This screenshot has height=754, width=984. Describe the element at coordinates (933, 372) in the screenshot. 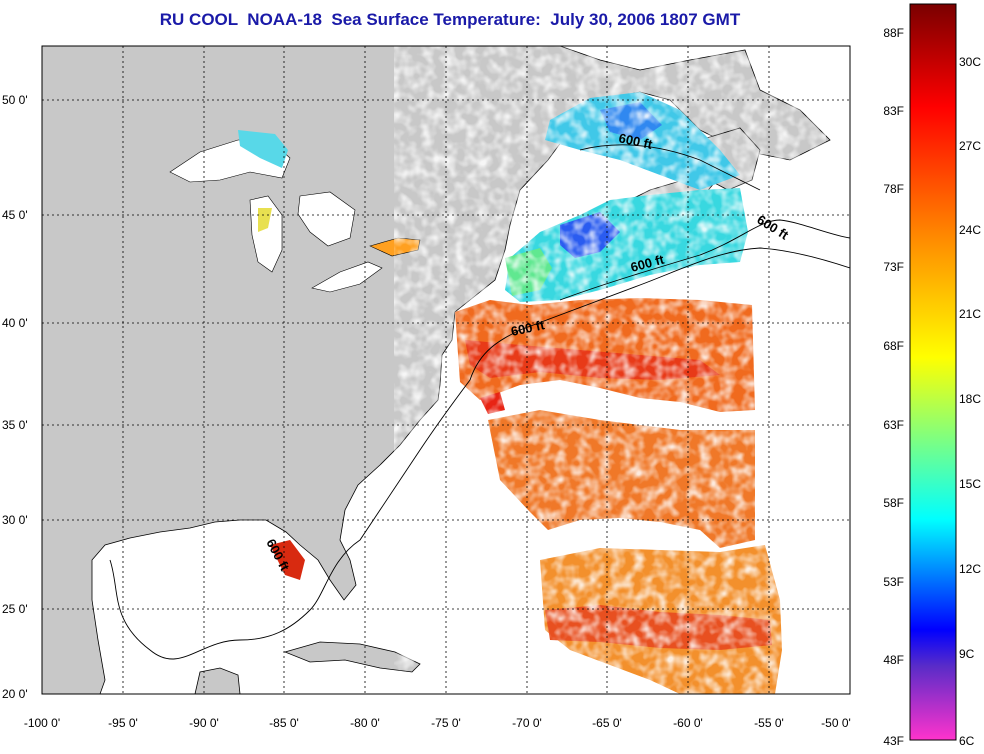

I see `colorbar-gradient` at that location.